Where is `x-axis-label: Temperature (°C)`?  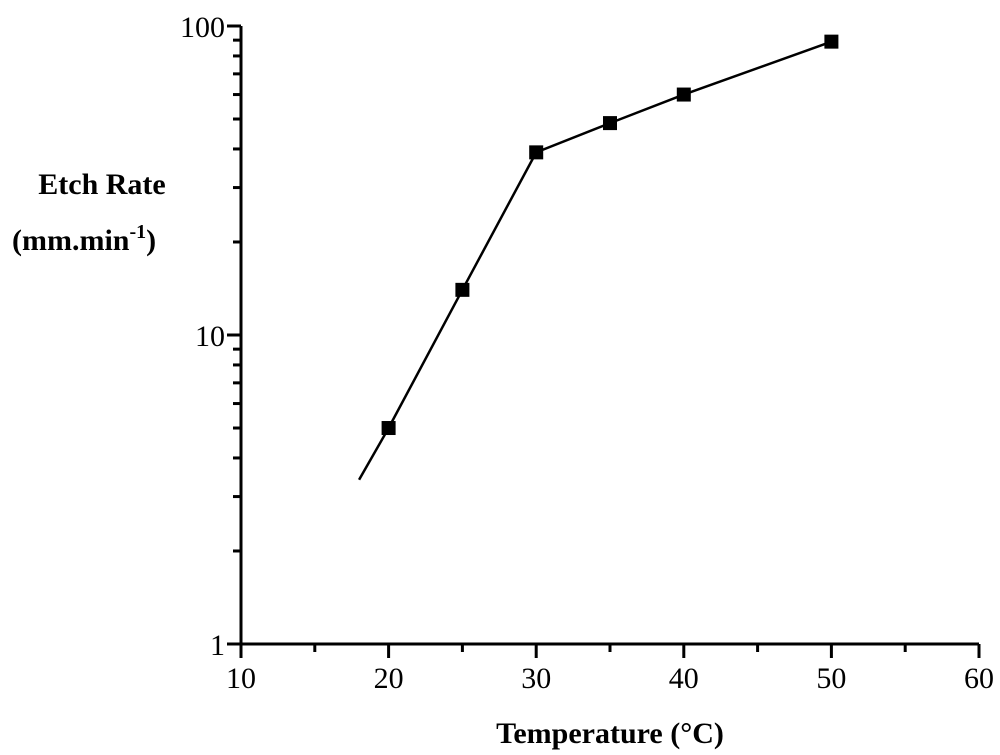 x-axis-label: Temperature (°C) is located at coordinates (610, 733).